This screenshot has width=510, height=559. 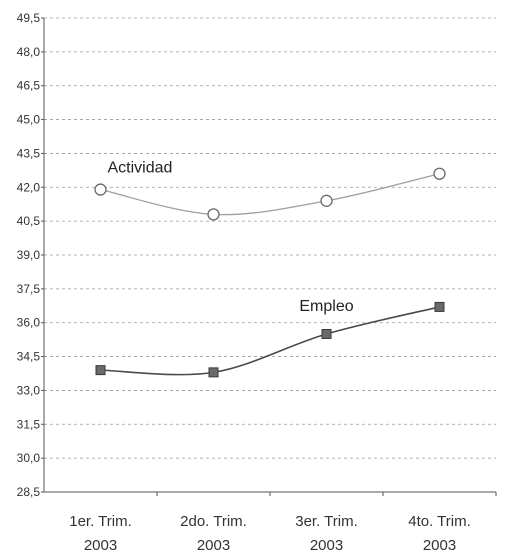 What do you see at coordinates (29, 289) in the screenshot?
I see `y-tick-label: 37,5` at bounding box center [29, 289].